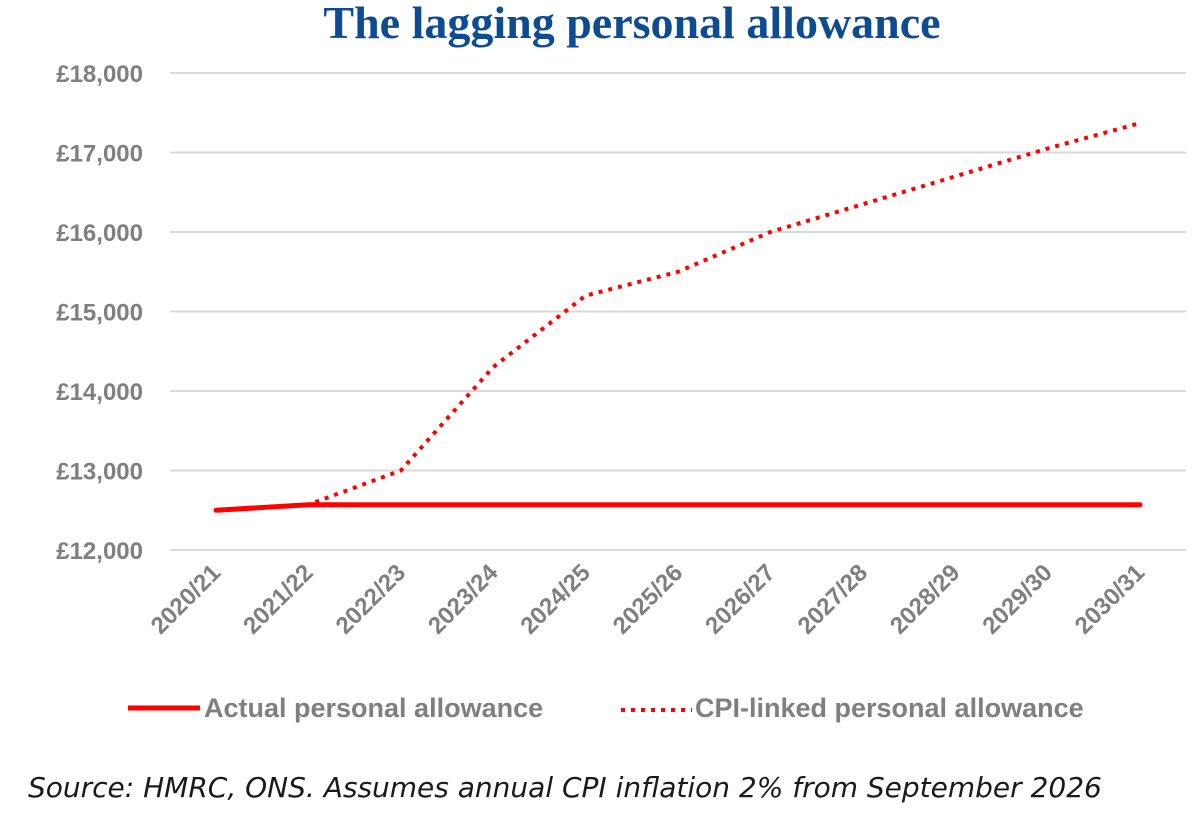 This screenshot has width=1200, height=837. Describe the element at coordinates (371, 599) in the screenshot. I see `x-tick-label: 2022/23` at that location.